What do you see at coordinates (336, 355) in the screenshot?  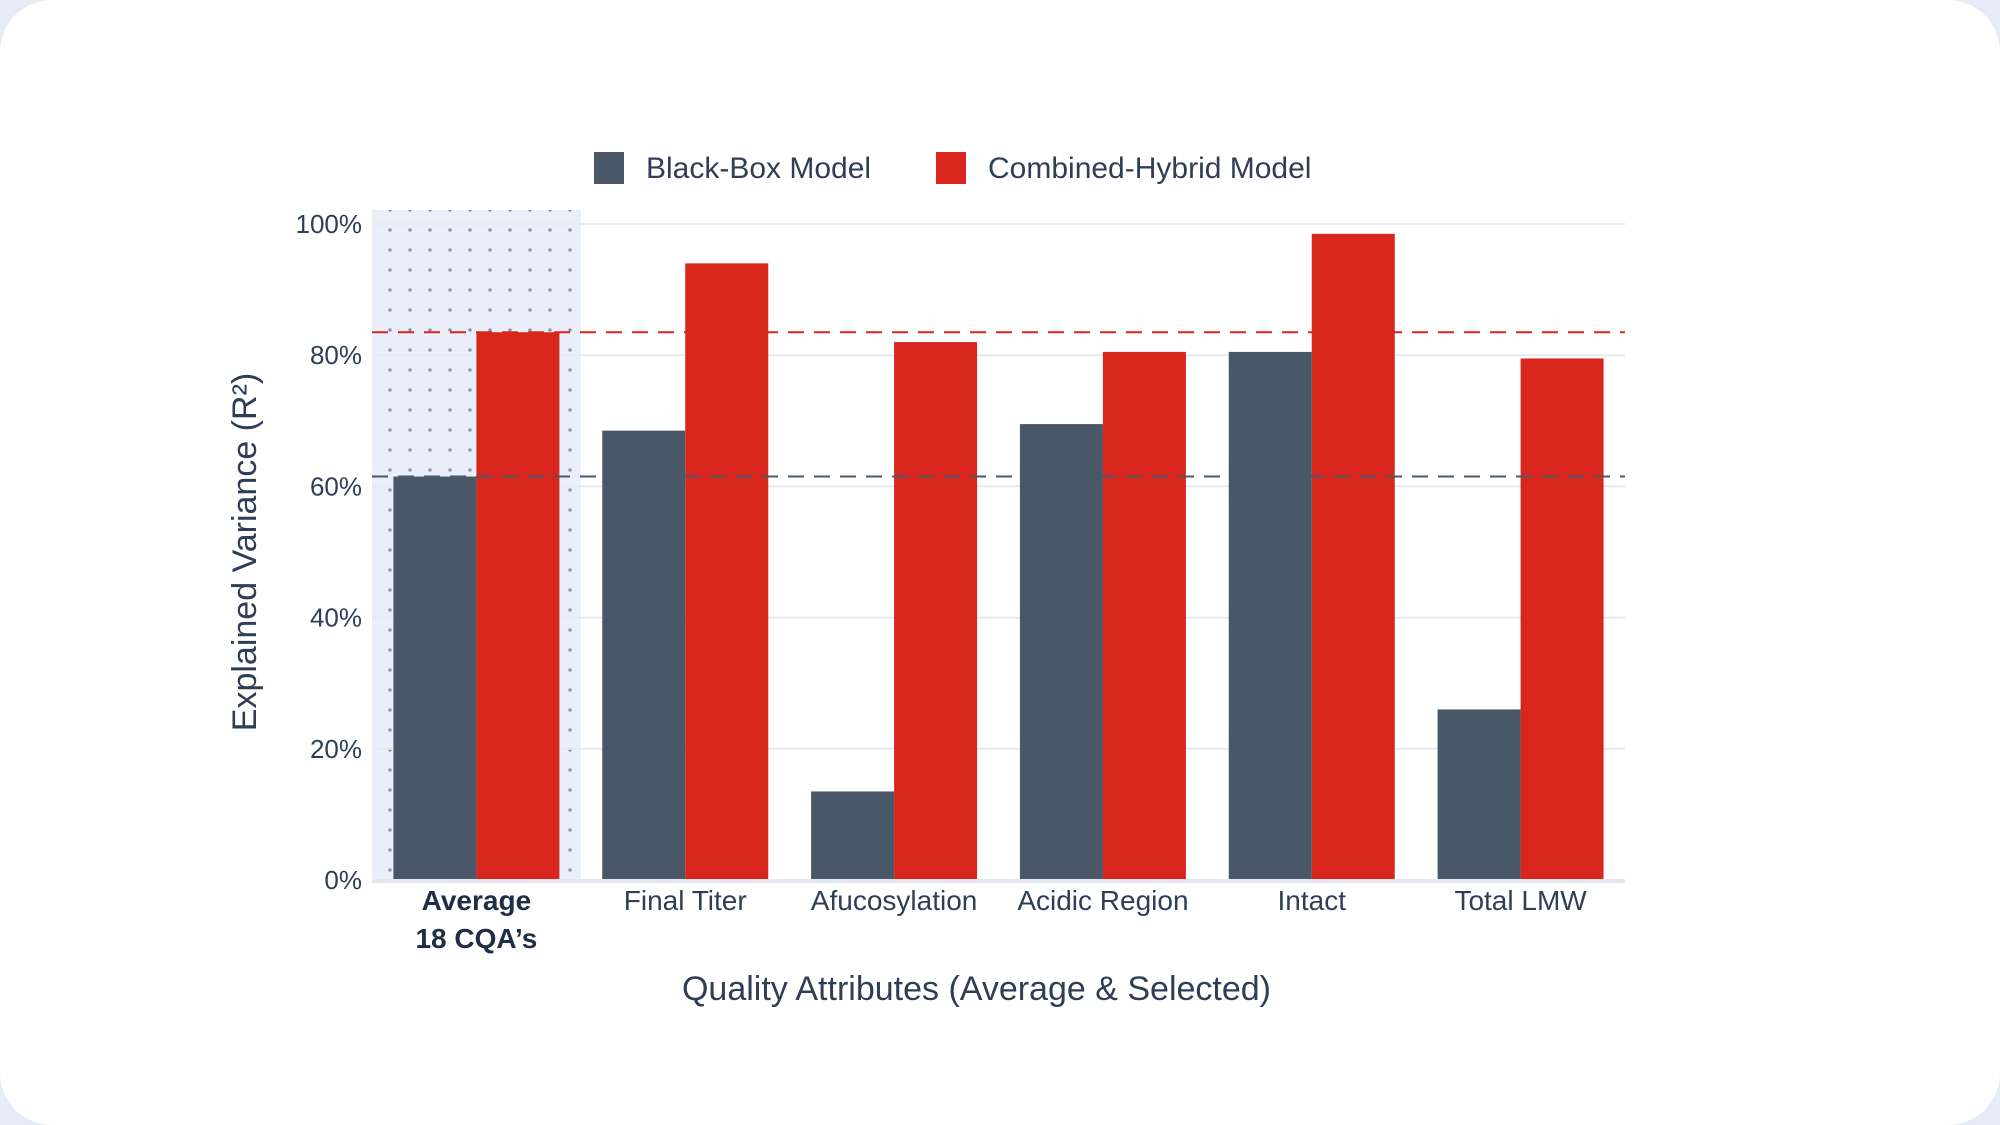 I see `y-tick-label: 80%` at bounding box center [336, 355].